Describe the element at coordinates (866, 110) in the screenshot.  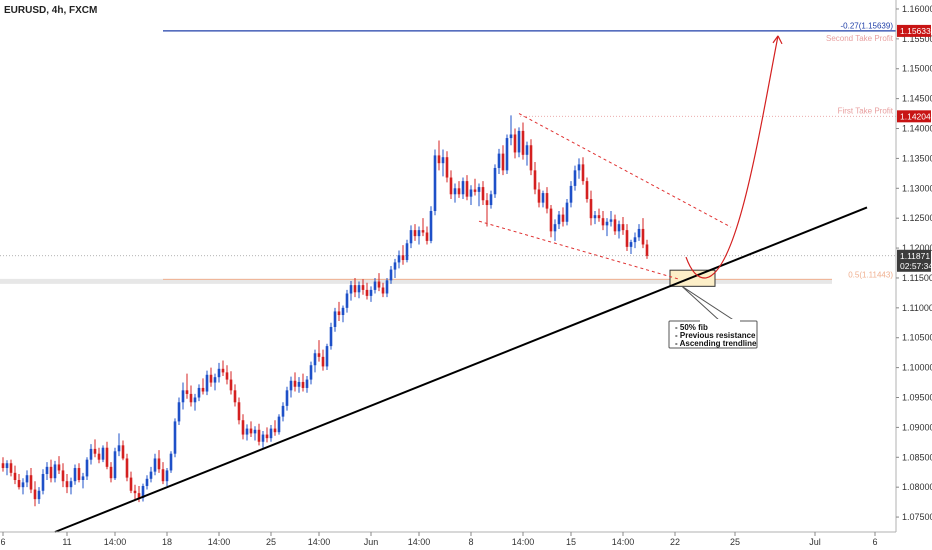
I see `first-take-profit-label: First Take Profit` at that location.